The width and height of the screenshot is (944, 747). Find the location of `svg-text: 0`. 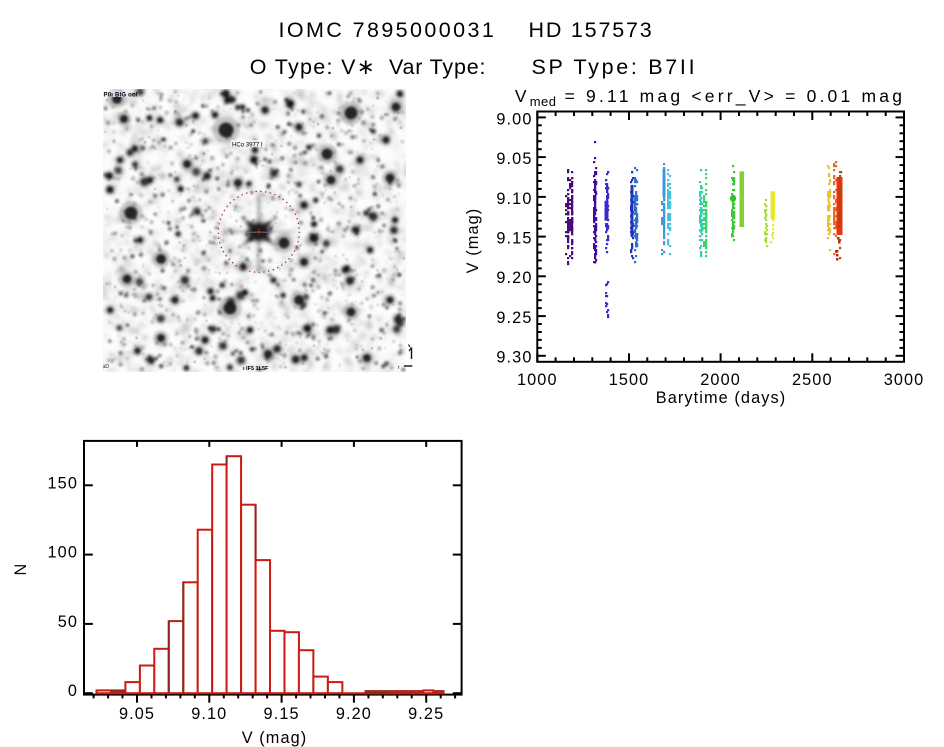

svg-text: 0 is located at coordinates (73, 691).